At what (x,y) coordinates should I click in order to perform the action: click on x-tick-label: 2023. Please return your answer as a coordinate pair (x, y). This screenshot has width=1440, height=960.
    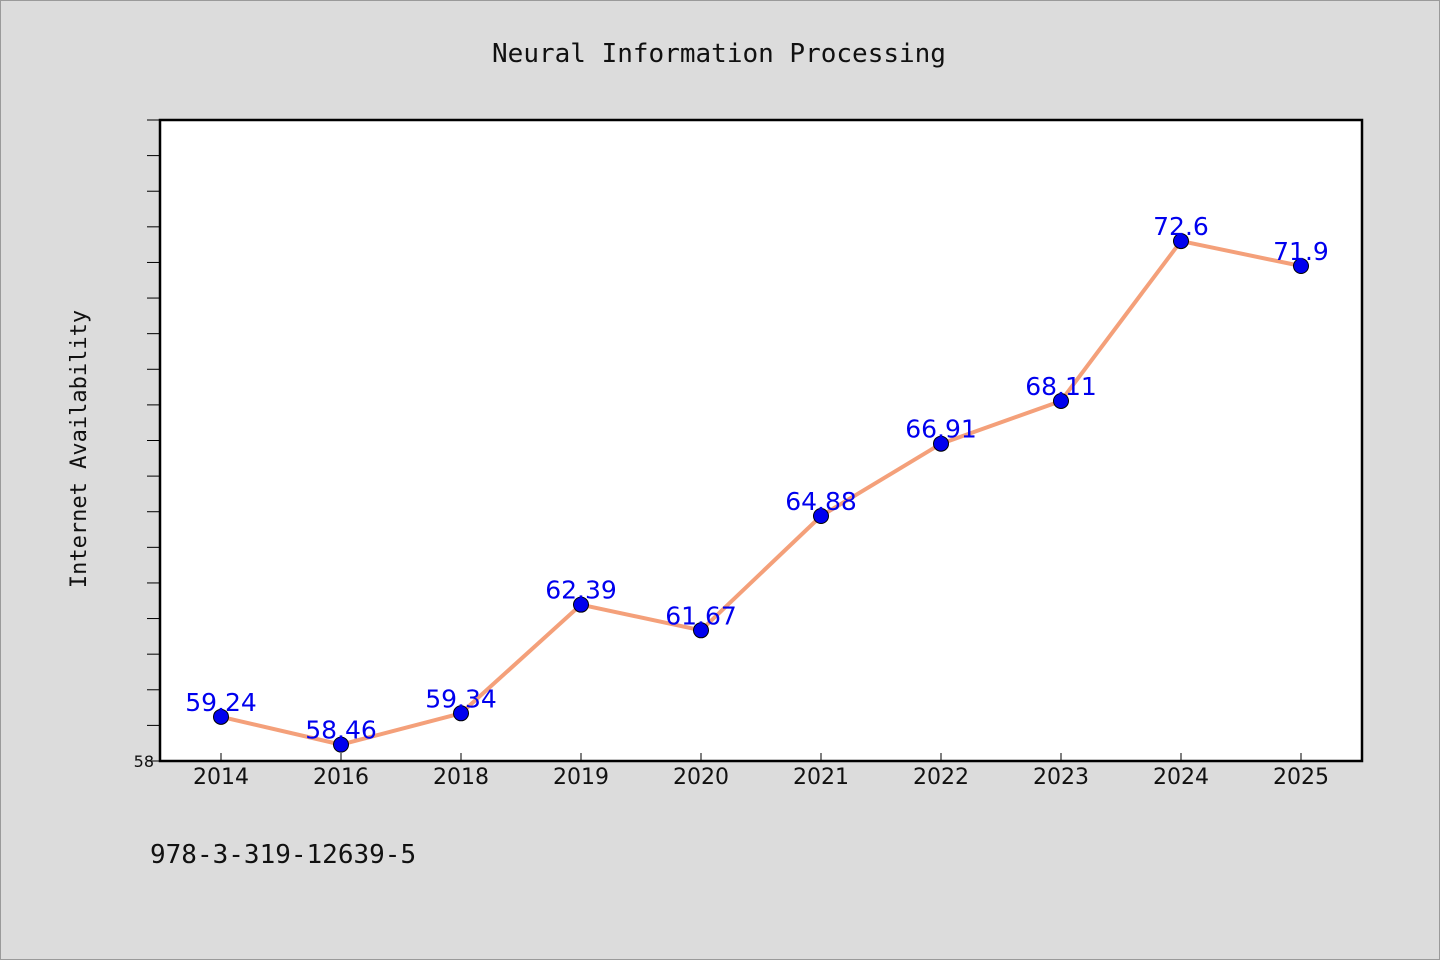
    Looking at the image, I should click on (1061, 777).